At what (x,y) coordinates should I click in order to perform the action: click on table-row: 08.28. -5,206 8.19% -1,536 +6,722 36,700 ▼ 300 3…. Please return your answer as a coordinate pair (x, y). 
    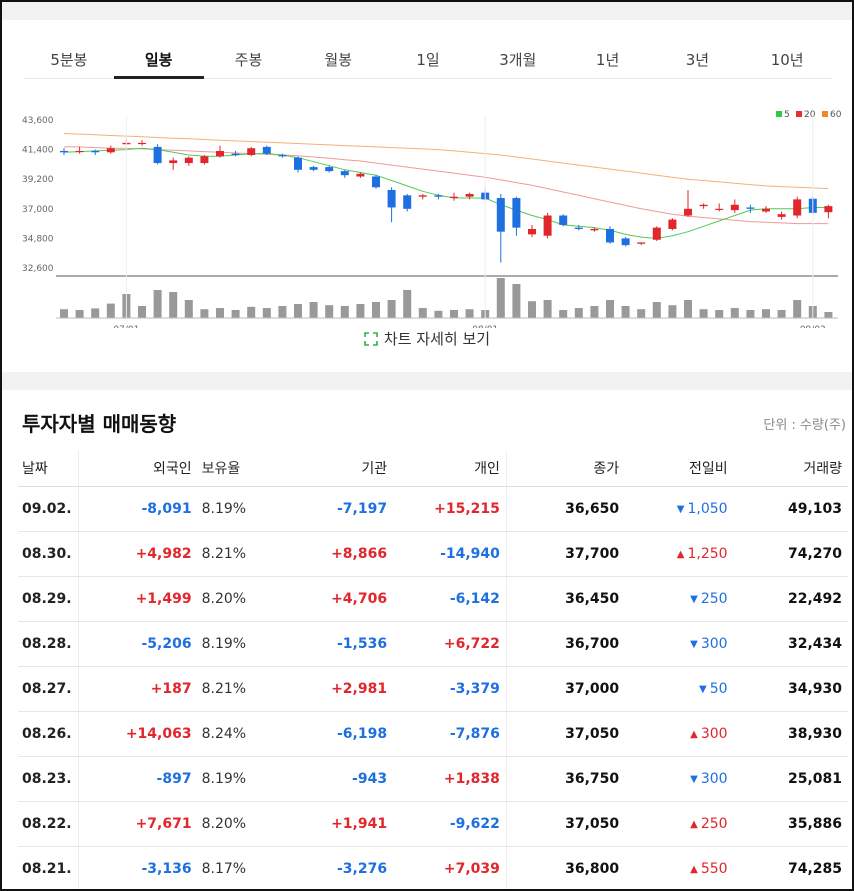
    Looking at the image, I should click on (433, 644).